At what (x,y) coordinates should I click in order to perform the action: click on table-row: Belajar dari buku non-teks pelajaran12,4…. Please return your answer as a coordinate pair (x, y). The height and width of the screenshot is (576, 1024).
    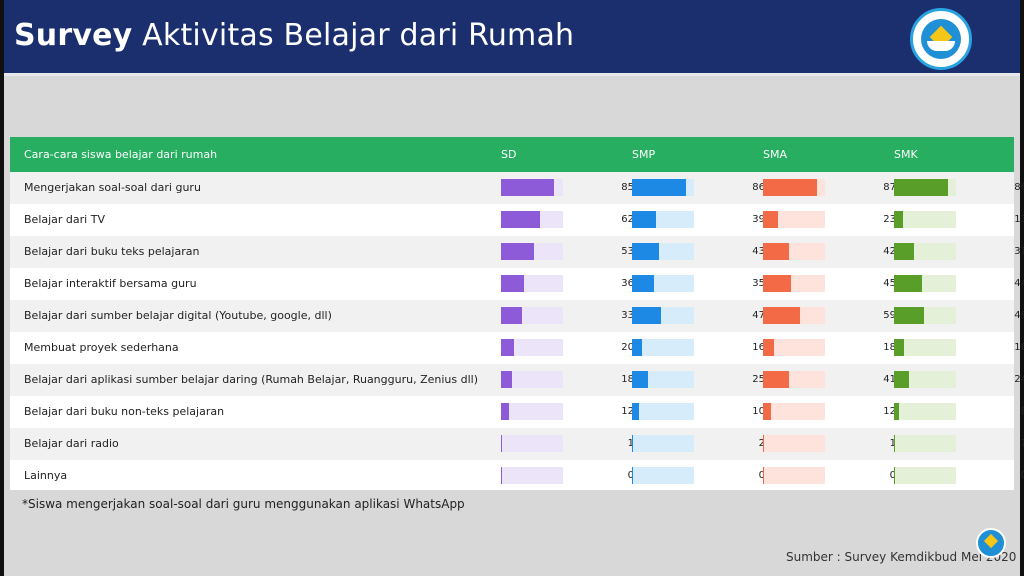
    Looking at the image, I should click on (517, 412).